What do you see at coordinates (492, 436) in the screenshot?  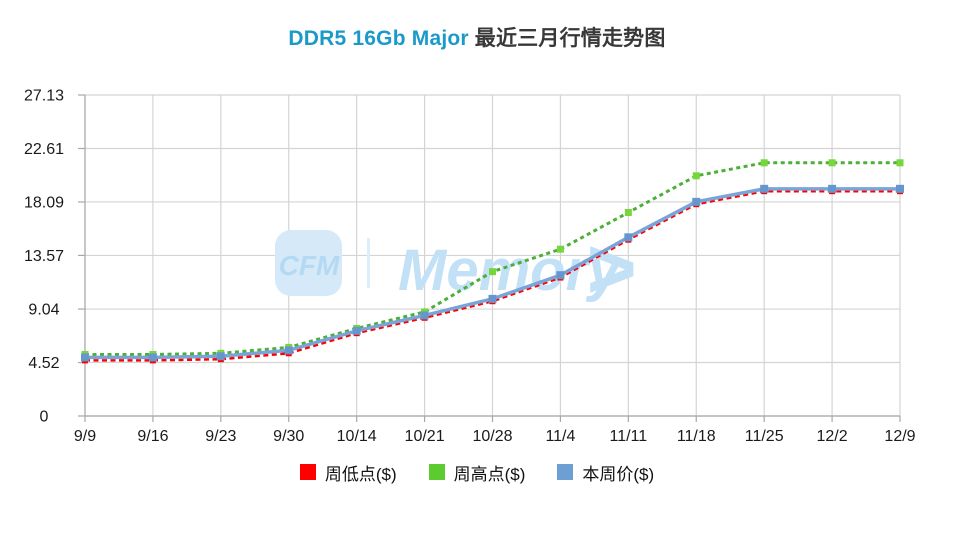 I see `x-tick-label: 10/28` at bounding box center [492, 436].